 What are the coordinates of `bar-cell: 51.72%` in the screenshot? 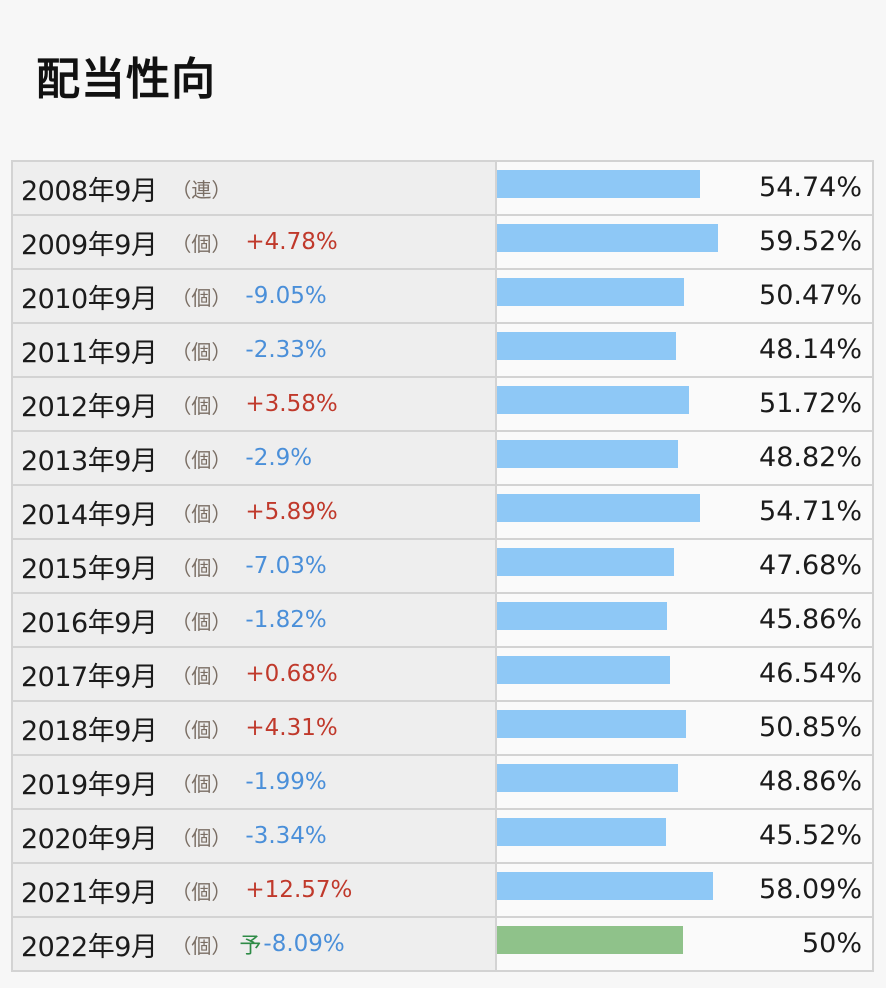 It's located at (685, 404).